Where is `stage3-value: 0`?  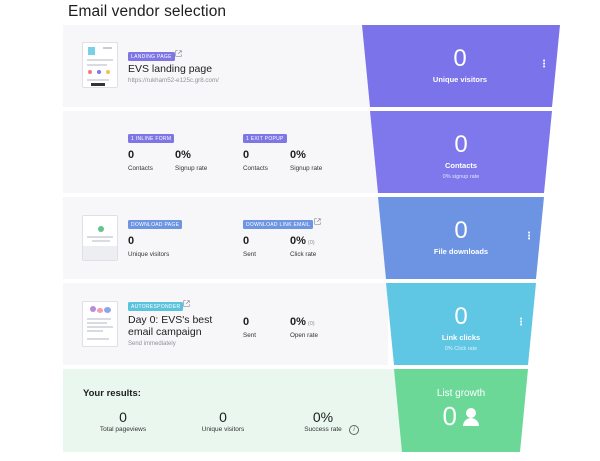
stage3-value: 0 is located at coordinates (461, 230).